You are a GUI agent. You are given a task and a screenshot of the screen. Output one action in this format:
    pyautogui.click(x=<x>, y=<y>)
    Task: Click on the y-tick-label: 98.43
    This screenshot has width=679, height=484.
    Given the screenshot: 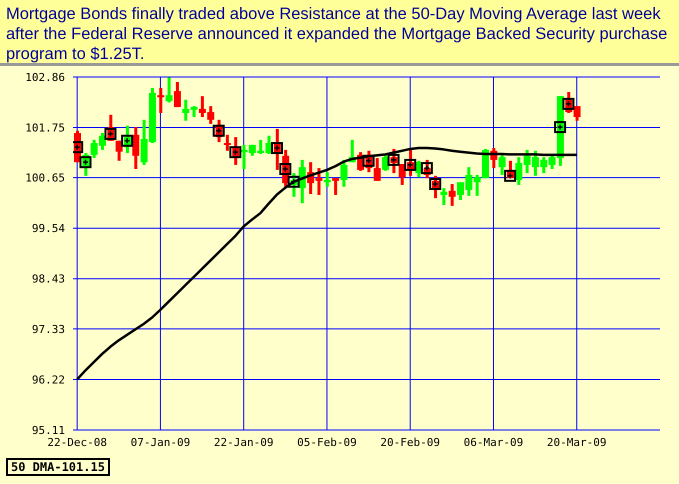 What is the action you would take?
    pyautogui.click(x=48, y=279)
    